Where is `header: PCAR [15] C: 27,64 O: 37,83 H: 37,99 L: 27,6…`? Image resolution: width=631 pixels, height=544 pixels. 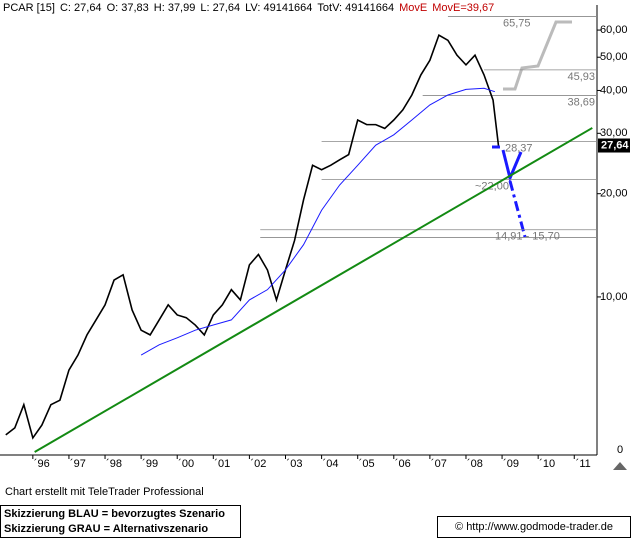
header: PCAR [15] C: 27,64 O: 37,83 H: 37,99 L: 27,6… is located at coordinates (248, 8).